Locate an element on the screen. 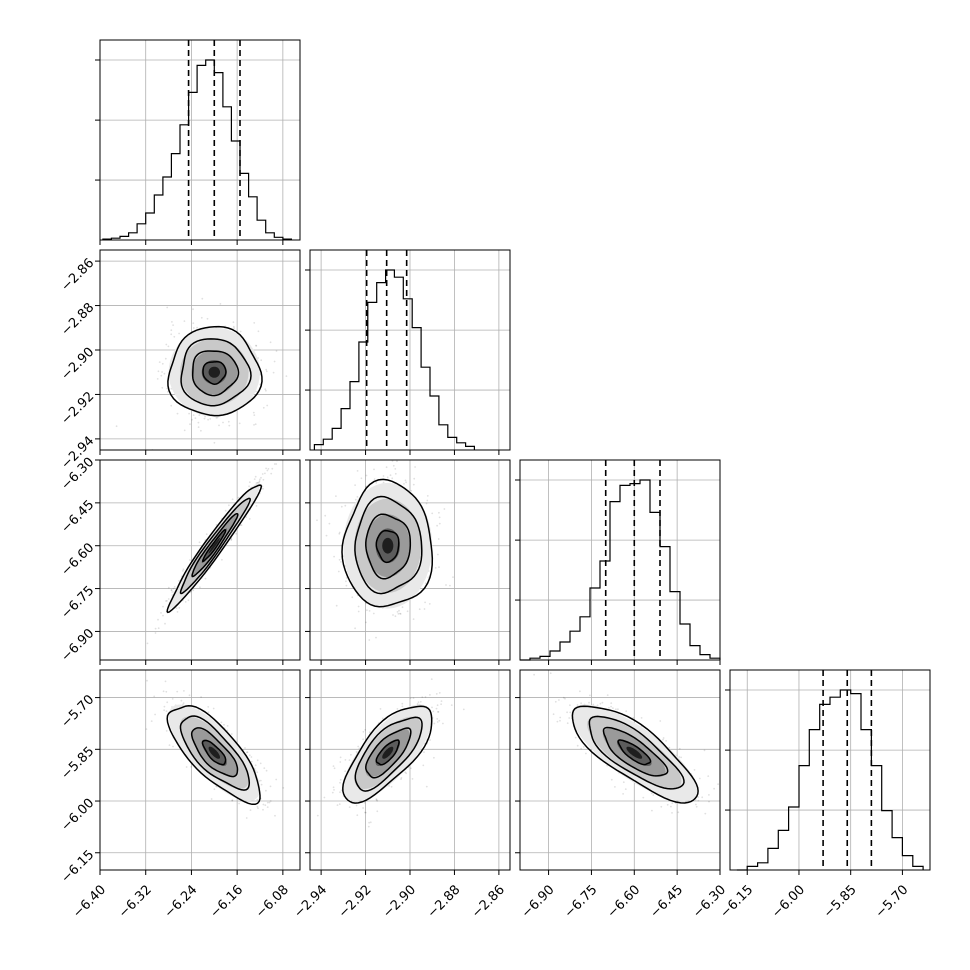  scatter-p1-p3: −6.30−6.45−6.60−6.75−6.90 is located at coordinates (180, 560).